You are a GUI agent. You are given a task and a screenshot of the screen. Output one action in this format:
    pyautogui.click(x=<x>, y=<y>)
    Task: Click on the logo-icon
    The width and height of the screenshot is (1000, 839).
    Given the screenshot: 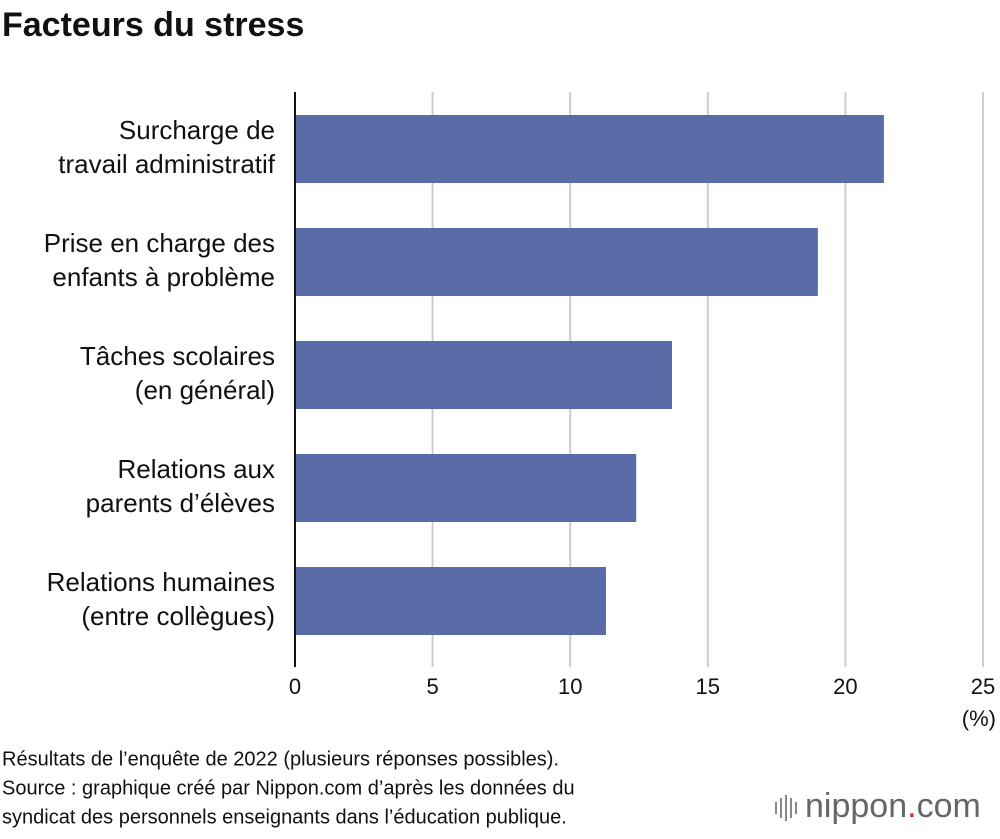 What is the action you would take?
    pyautogui.click(x=786, y=808)
    